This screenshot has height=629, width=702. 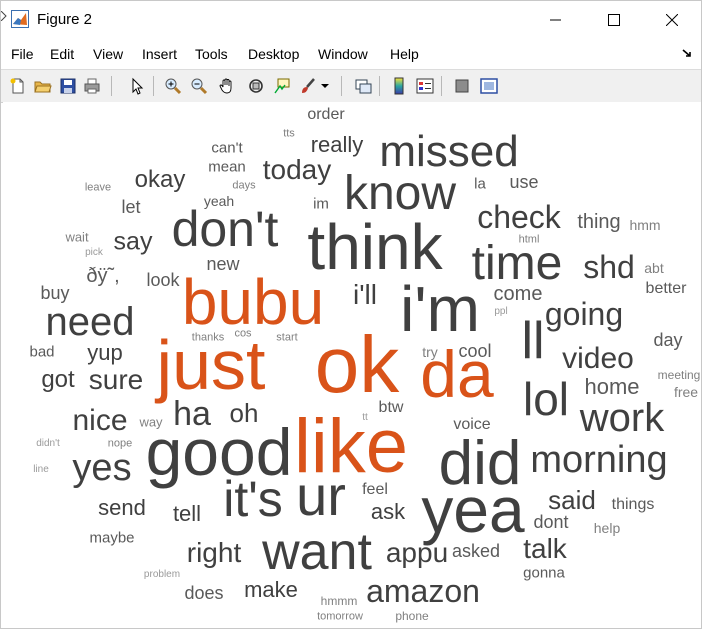 I want to click on menu-desktop: Desktop, so click(x=274, y=54).